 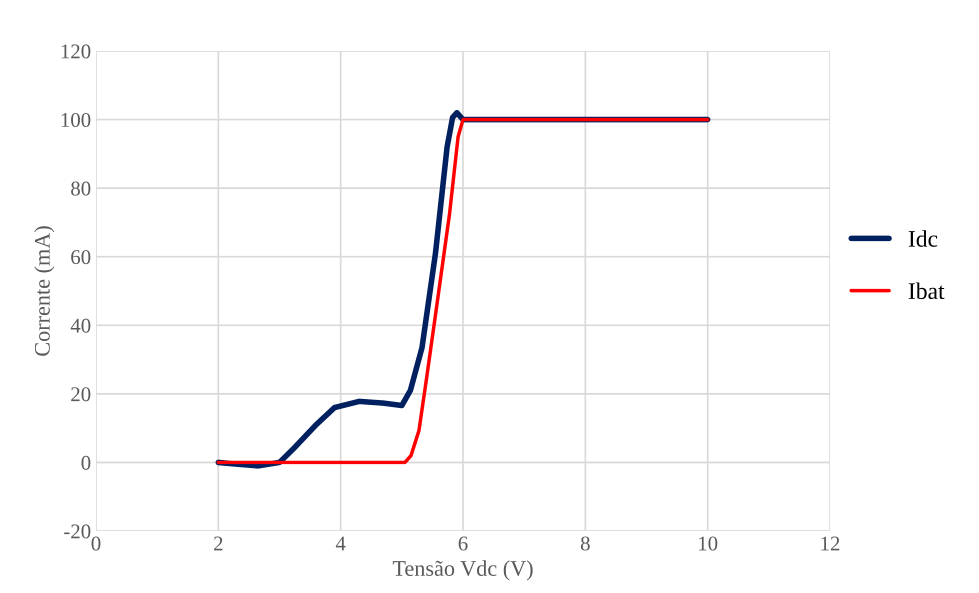 I want to click on x-tick-label: 6, so click(x=463, y=543).